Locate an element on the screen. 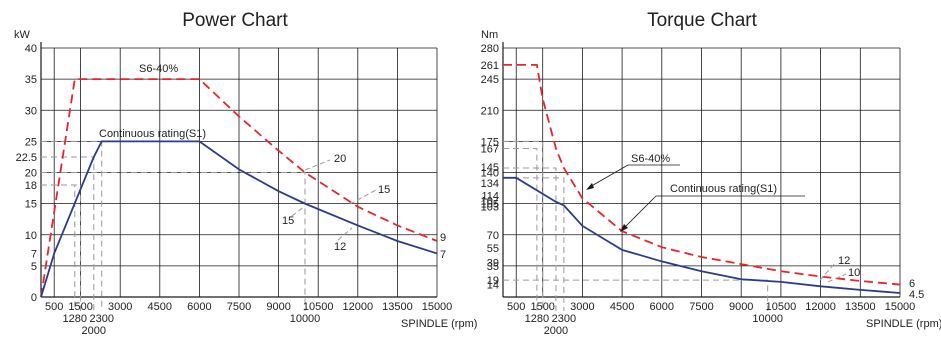 The image size is (941, 347). y-tick-label: 39 is located at coordinates (493, 263).